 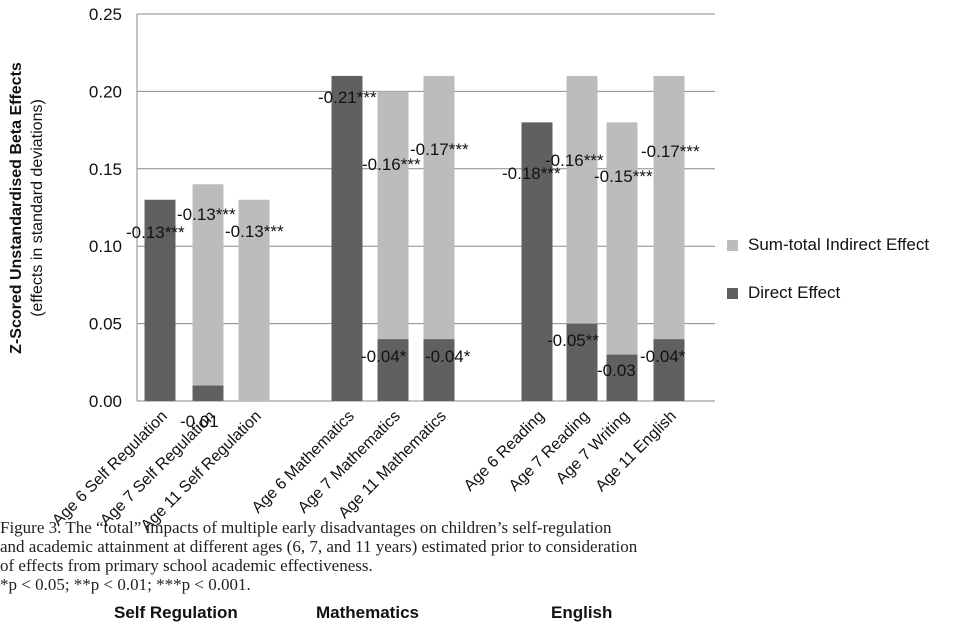 I want to click on x-category-label: Age 11 English, so click(x=636, y=451).